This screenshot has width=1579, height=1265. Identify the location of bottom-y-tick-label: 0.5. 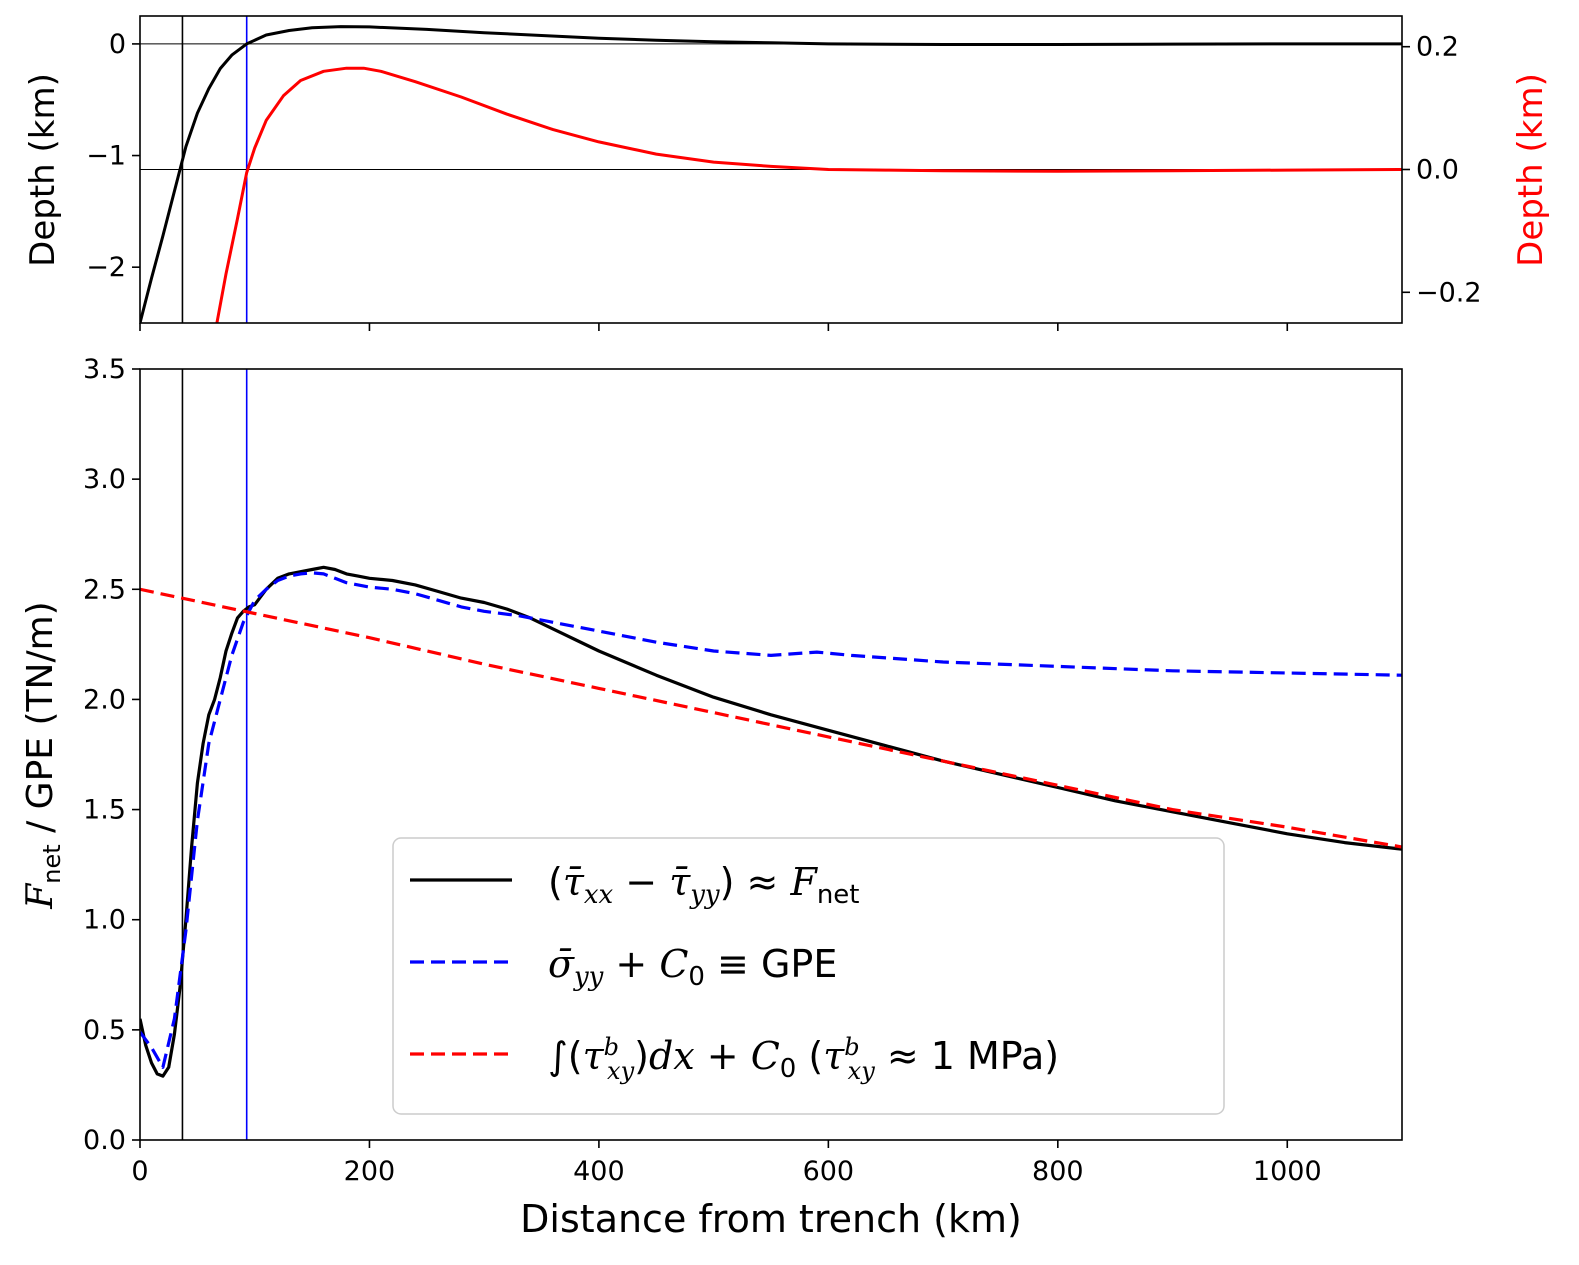
(104, 1030).